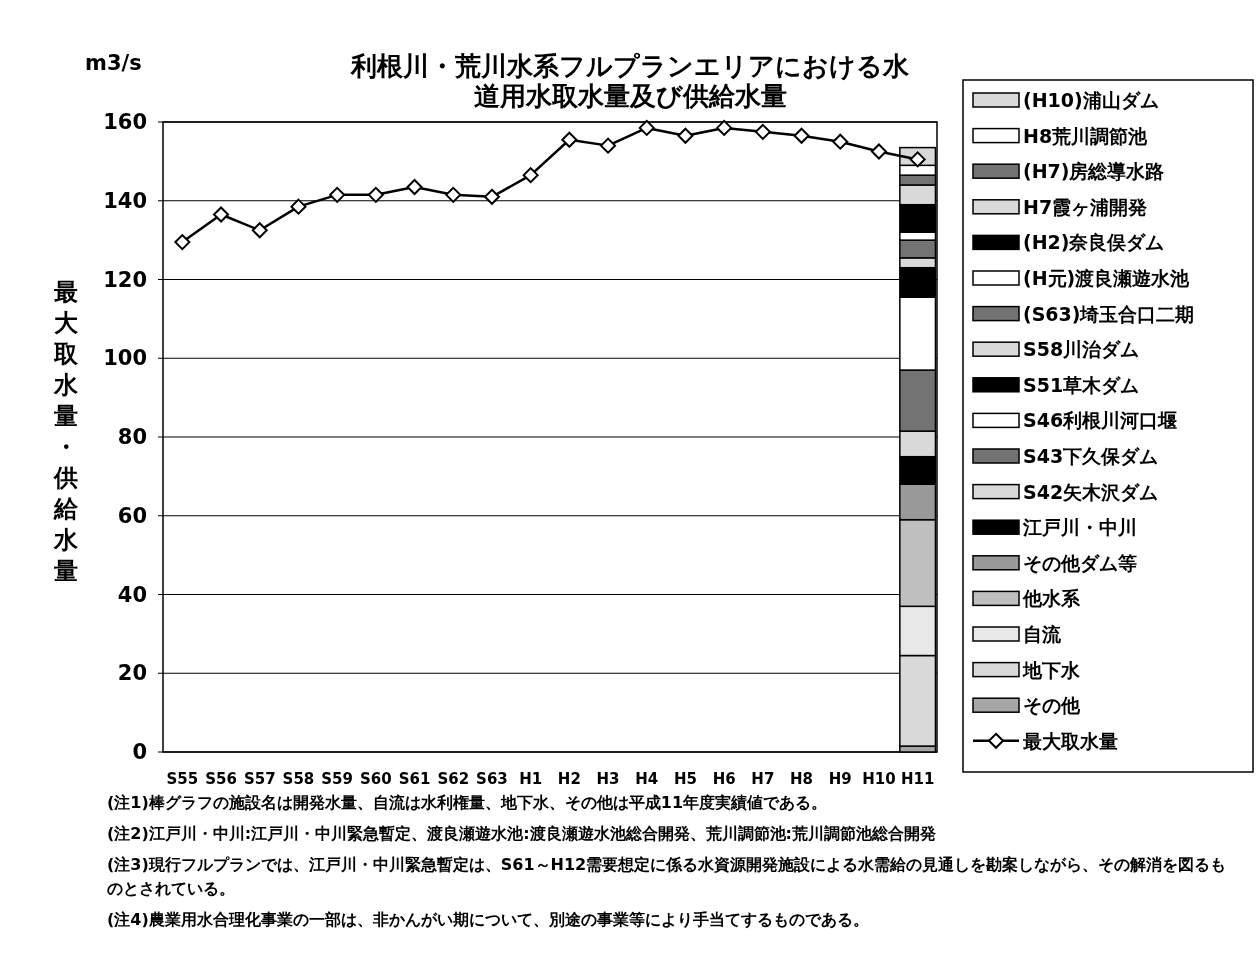  I want to click on x-tick-label: H10, so click(879, 779).